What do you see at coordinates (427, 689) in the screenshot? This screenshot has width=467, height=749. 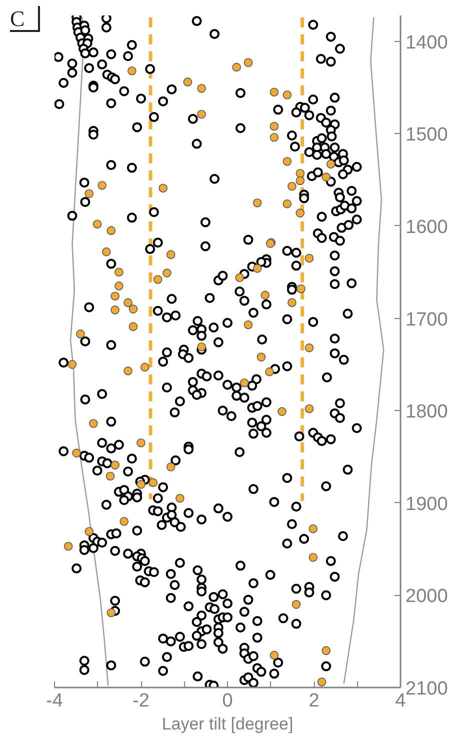 I see `y-tick-label: 2100` at bounding box center [427, 689].